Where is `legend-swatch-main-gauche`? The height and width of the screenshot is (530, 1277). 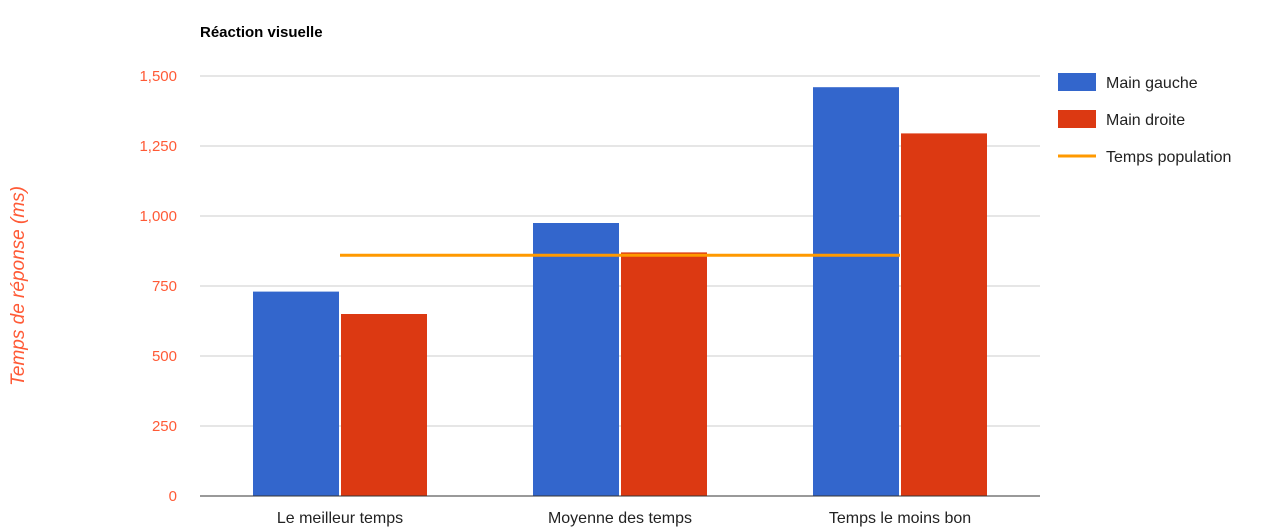 legend-swatch-main-gauche is located at coordinates (1077, 82).